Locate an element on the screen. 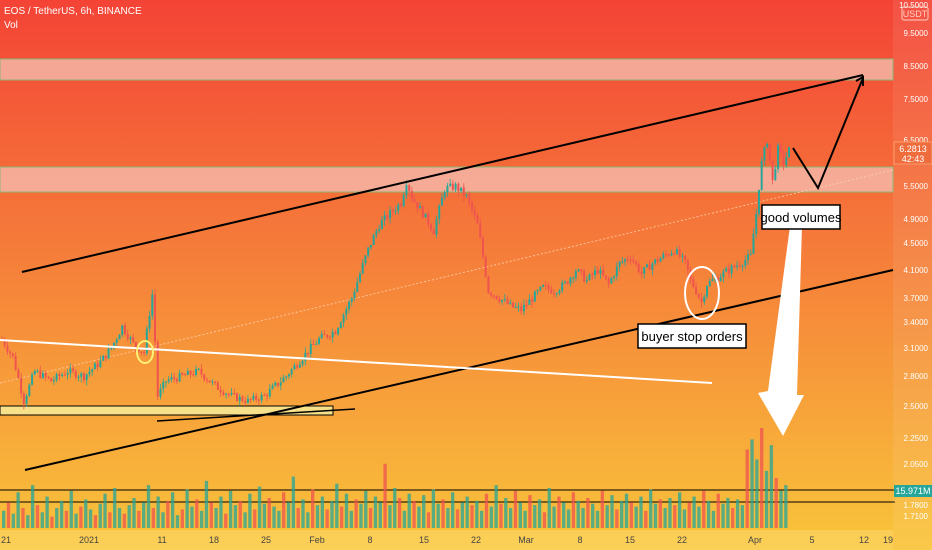 The height and width of the screenshot is (550, 932). current-price-value: 6.2813 is located at coordinates (913, 149).